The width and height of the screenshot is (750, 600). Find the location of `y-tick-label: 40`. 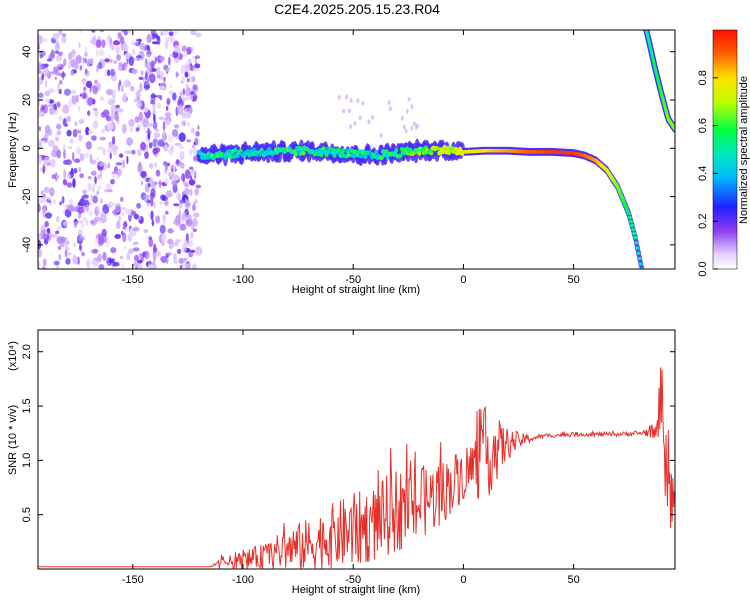

y-tick-label: 40 is located at coordinates (27, 52).